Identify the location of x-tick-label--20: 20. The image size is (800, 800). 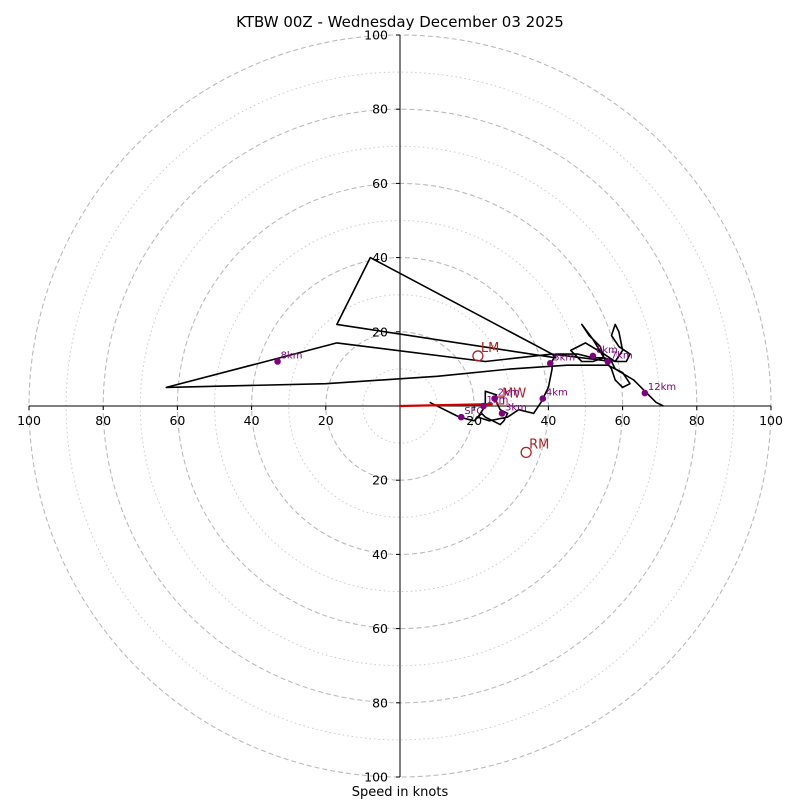
(326, 420).